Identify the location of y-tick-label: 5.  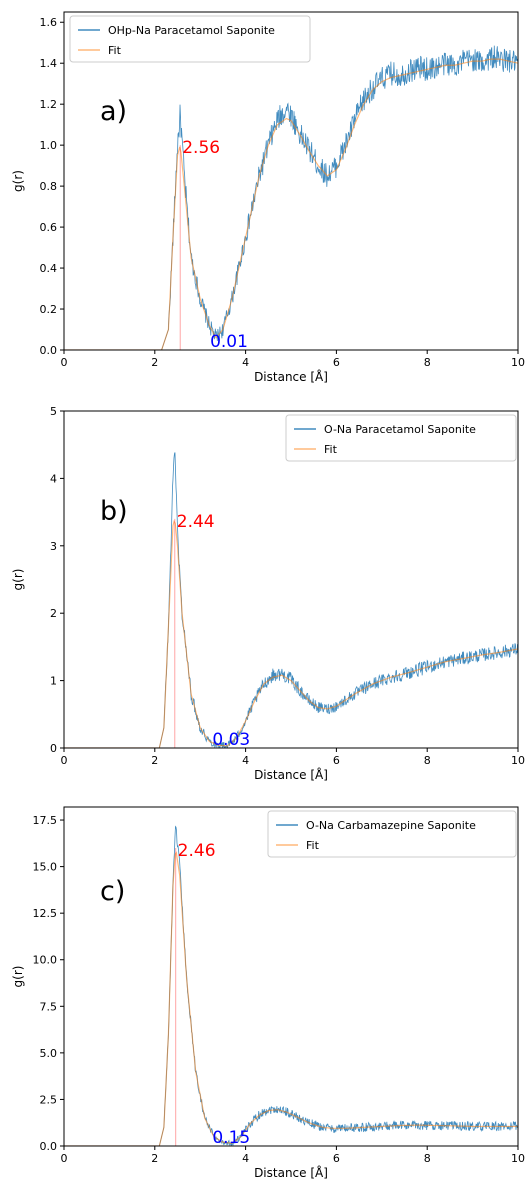
(53, 411).